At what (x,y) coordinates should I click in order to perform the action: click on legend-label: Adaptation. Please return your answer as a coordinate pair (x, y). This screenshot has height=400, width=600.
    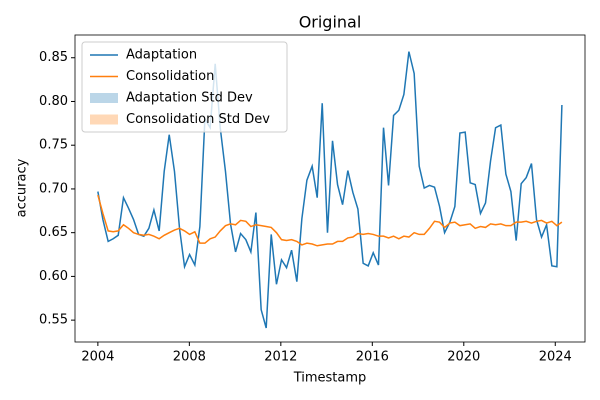
    Looking at the image, I should click on (161, 55).